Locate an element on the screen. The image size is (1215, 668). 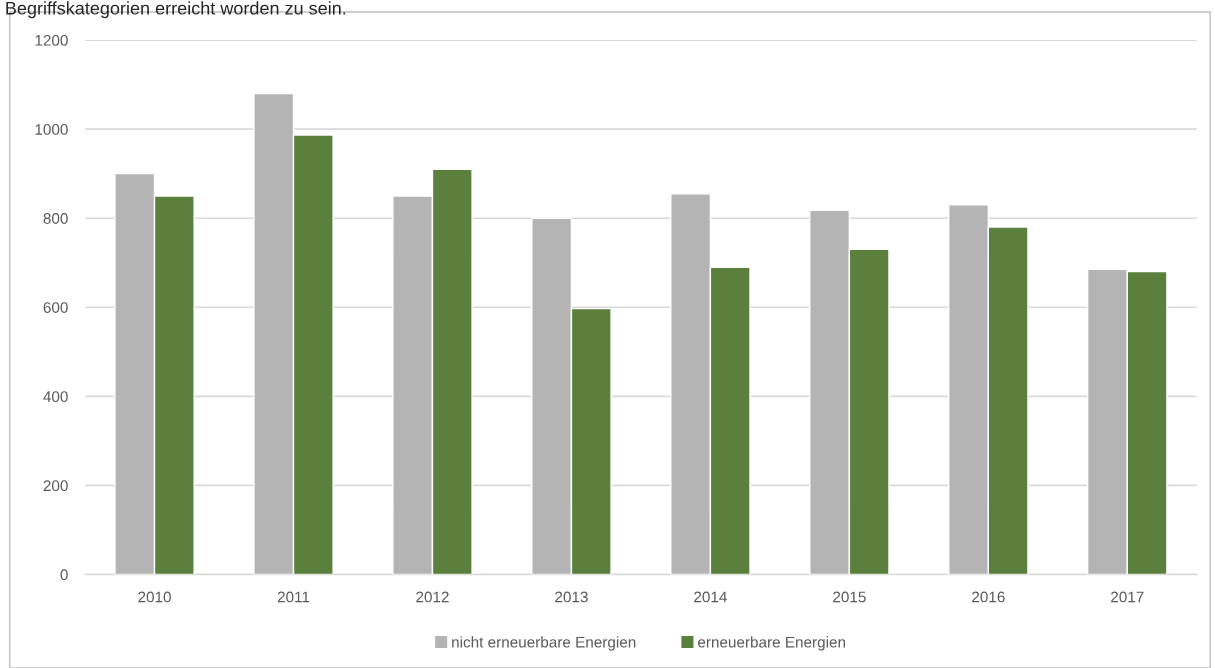
x-tick-label: 2011 is located at coordinates (293, 597).